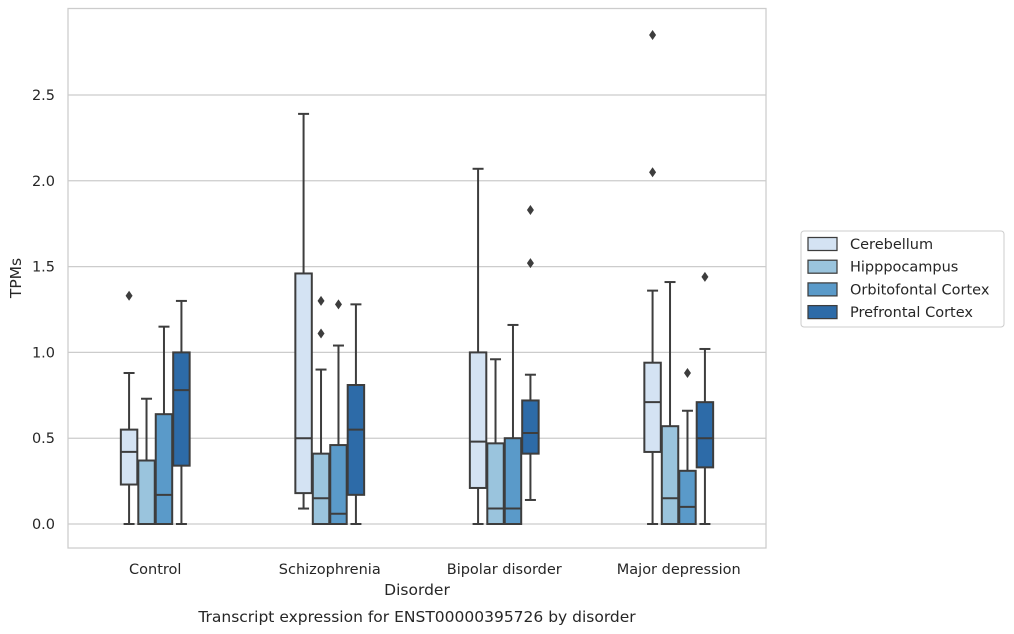  Describe the element at coordinates (504, 570) in the screenshot. I see `x-tick-label: Bipolar disorder` at that location.